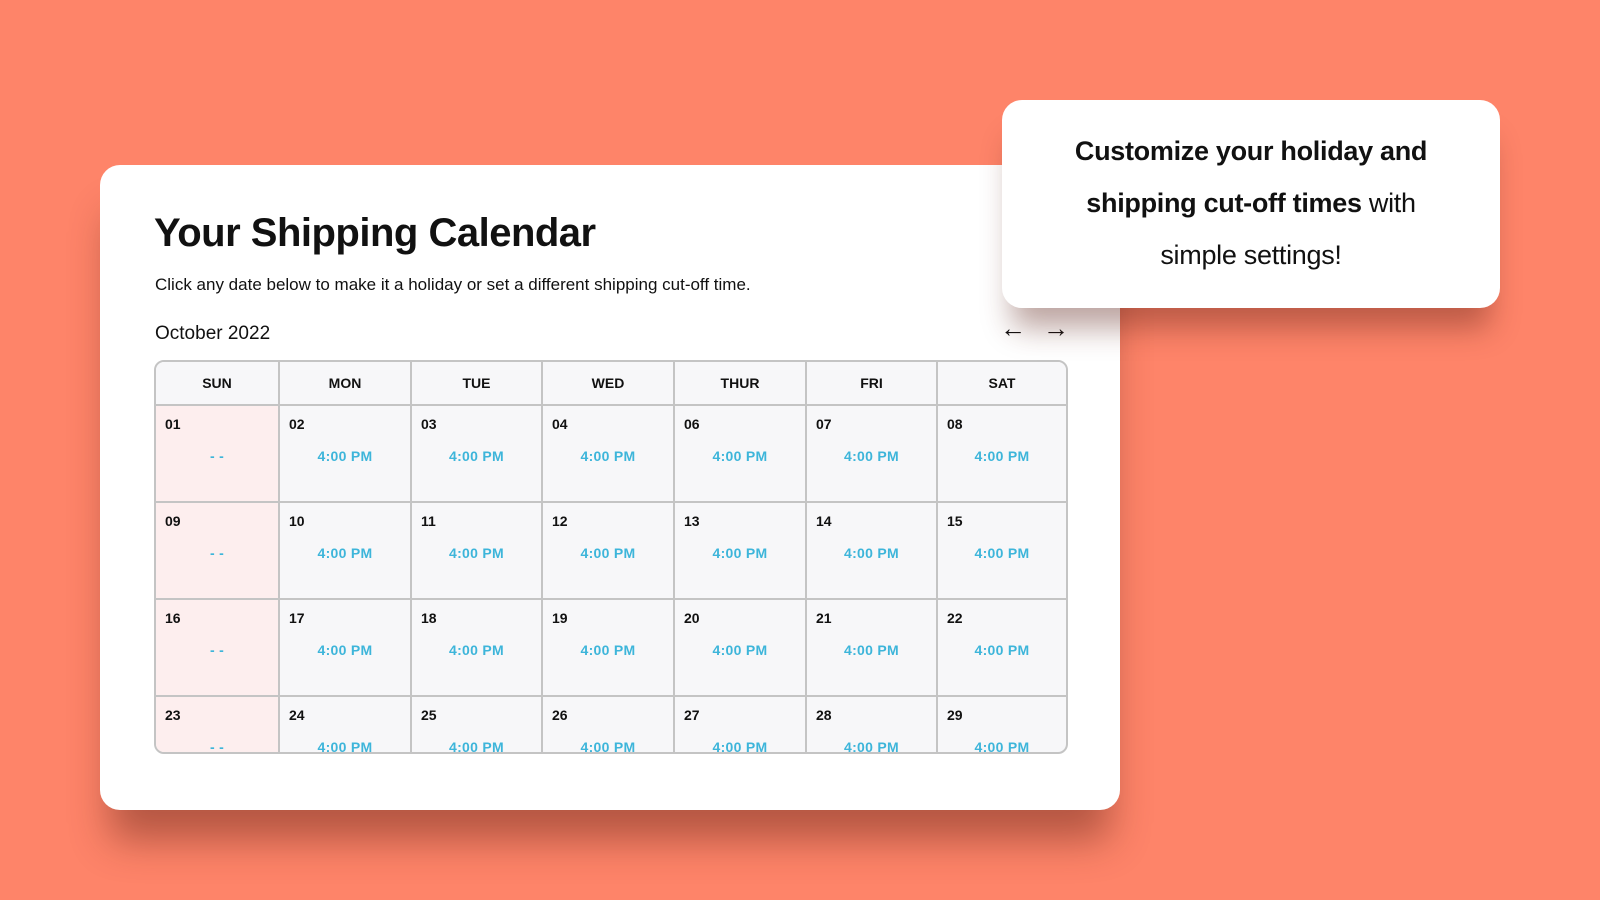 Image resolution: width=1600 pixels, height=900 pixels. What do you see at coordinates (477, 725) in the screenshot?
I see `calendar-day-cell: 25 4:00 PM` at bounding box center [477, 725].